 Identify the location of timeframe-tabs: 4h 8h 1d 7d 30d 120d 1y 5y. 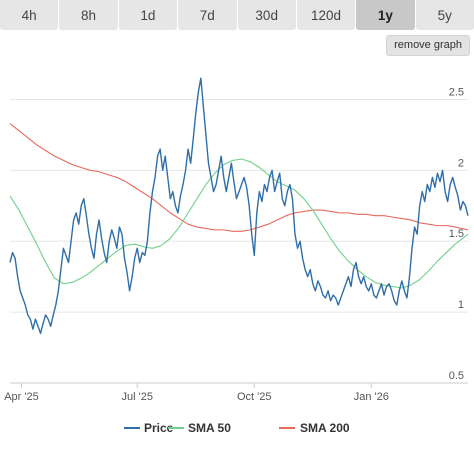
(237, 15).